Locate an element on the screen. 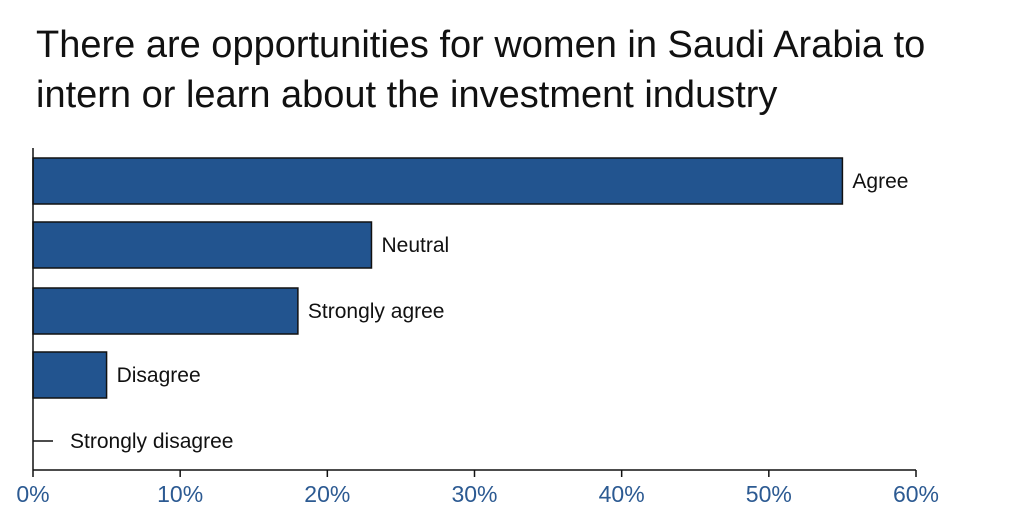 The width and height of the screenshot is (1024, 513). x-ticks-group: 0% 10% 20% 30% 40% 50% 60% is located at coordinates (477, 488).